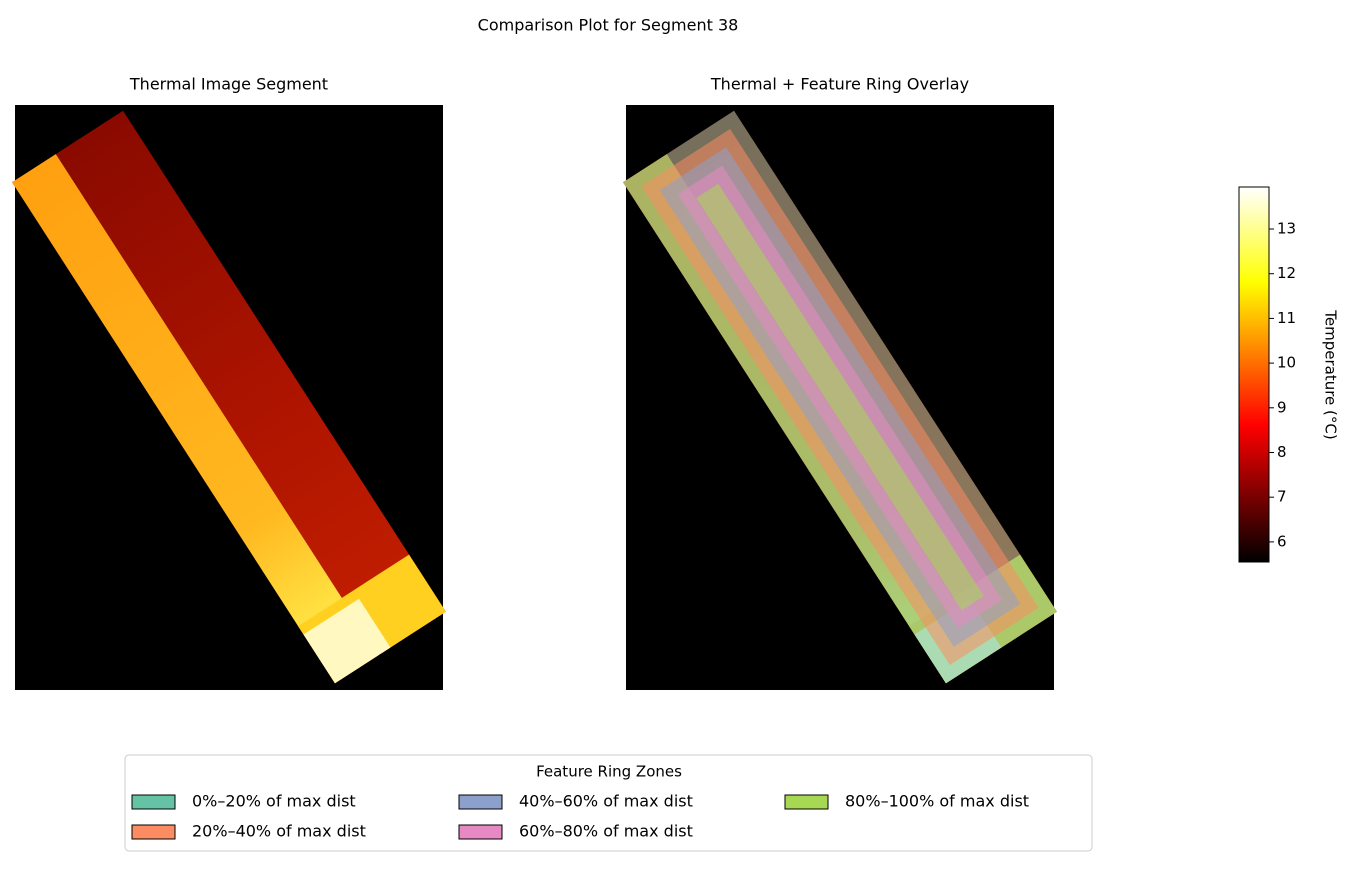 The image size is (1356, 871). Describe the element at coordinates (279, 831) in the screenshot. I see `legend-label: 20%–40% of max dist` at that location.